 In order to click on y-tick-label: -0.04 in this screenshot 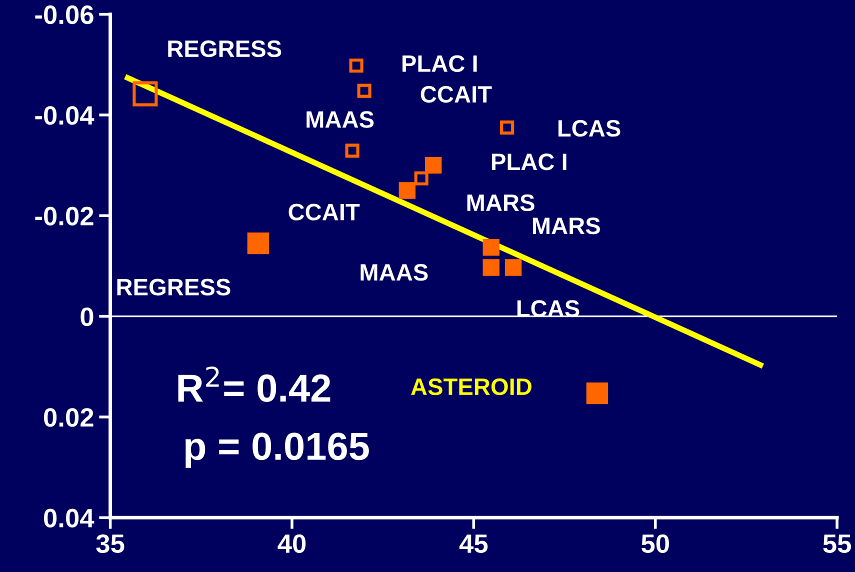, I will do `click(64, 115)`.